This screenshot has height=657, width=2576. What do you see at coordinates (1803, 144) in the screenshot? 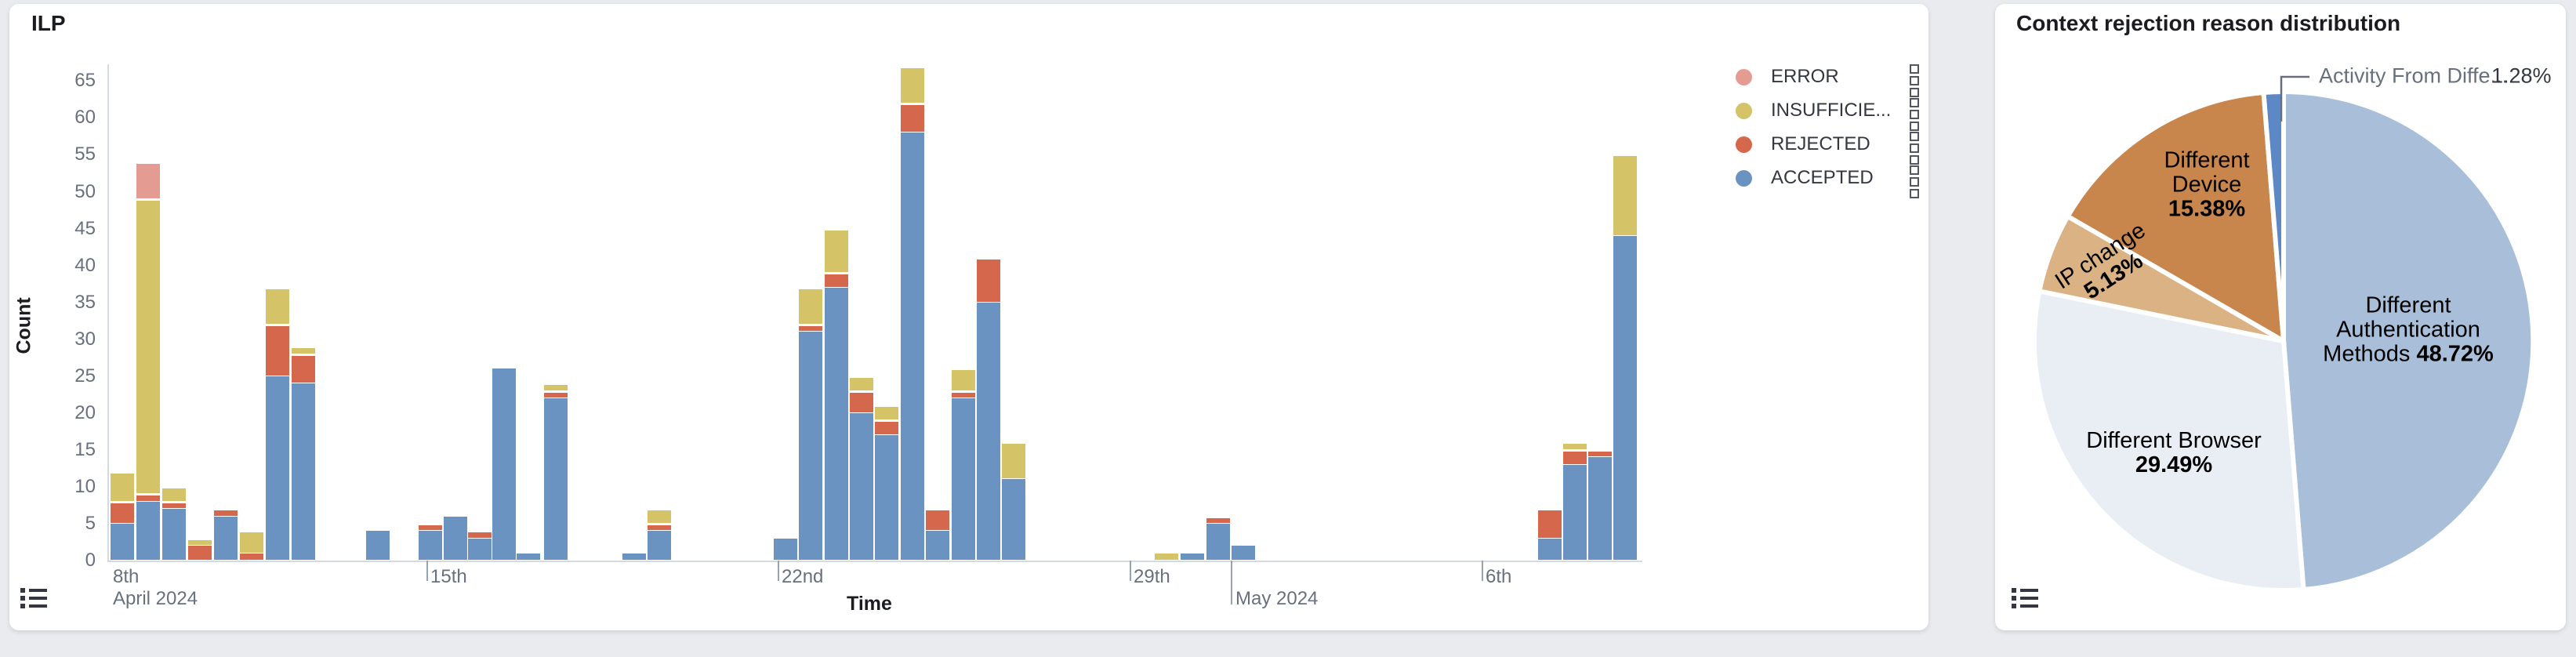
I see `legend-item-rejected: REJECTED` at bounding box center [1803, 144].